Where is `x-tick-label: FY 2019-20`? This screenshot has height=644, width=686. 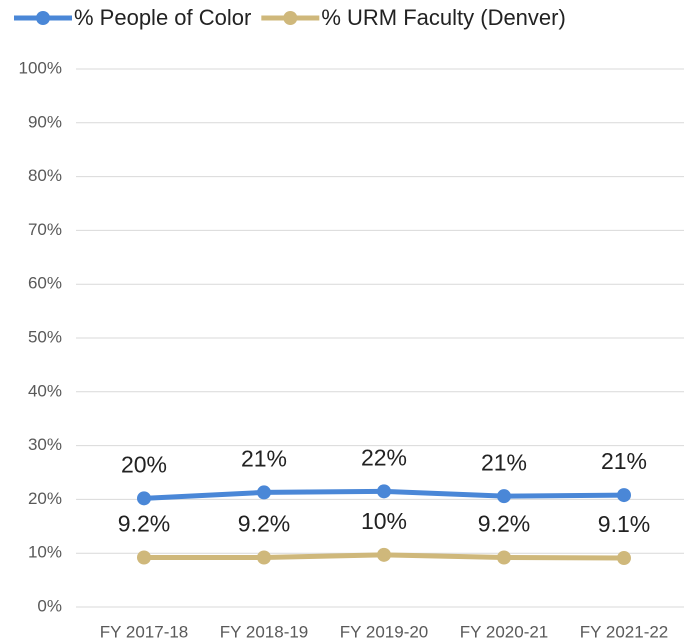 x-tick-label: FY 2019-20 is located at coordinates (384, 631).